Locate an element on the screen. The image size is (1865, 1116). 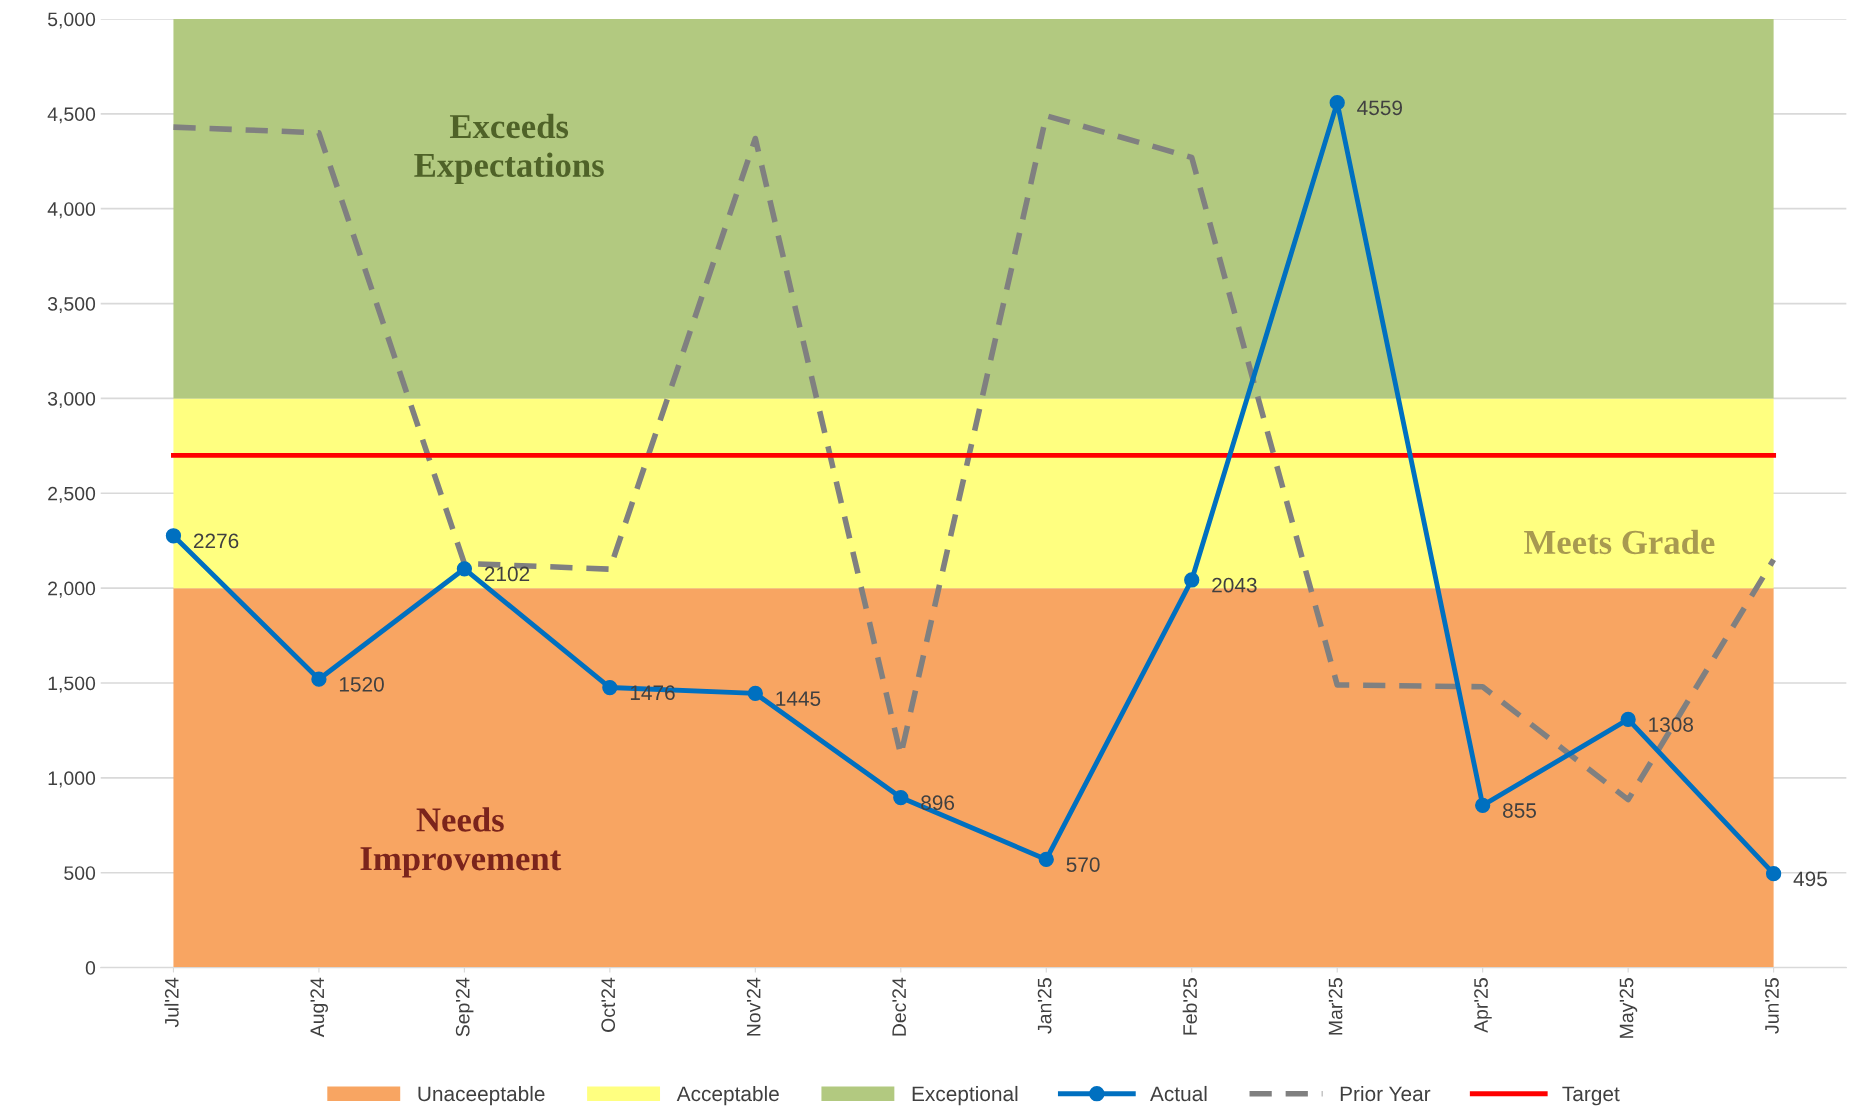
x-tick-label: Nov'24 is located at coordinates (753, 1006).